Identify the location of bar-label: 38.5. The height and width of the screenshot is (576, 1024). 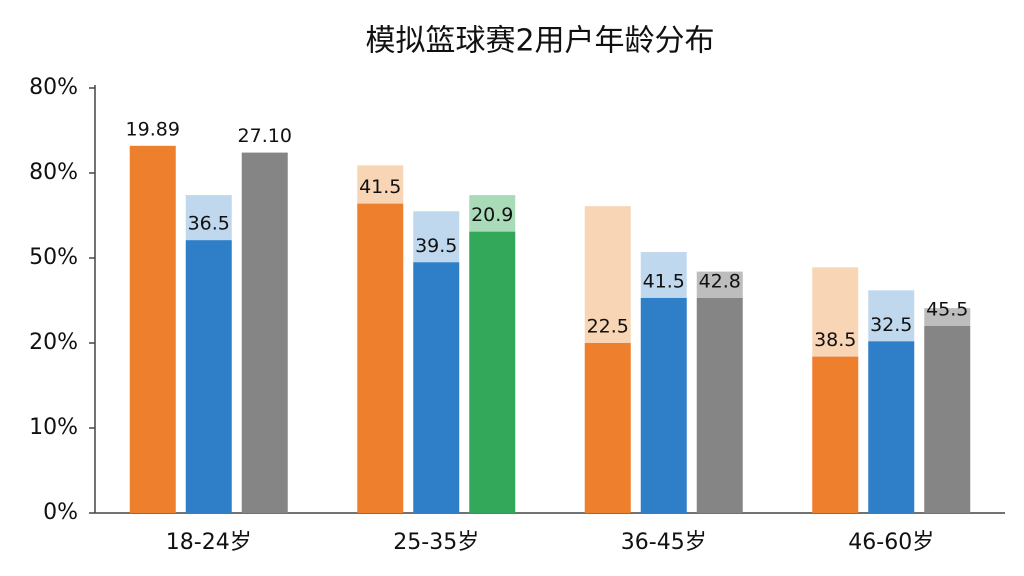
(835, 340).